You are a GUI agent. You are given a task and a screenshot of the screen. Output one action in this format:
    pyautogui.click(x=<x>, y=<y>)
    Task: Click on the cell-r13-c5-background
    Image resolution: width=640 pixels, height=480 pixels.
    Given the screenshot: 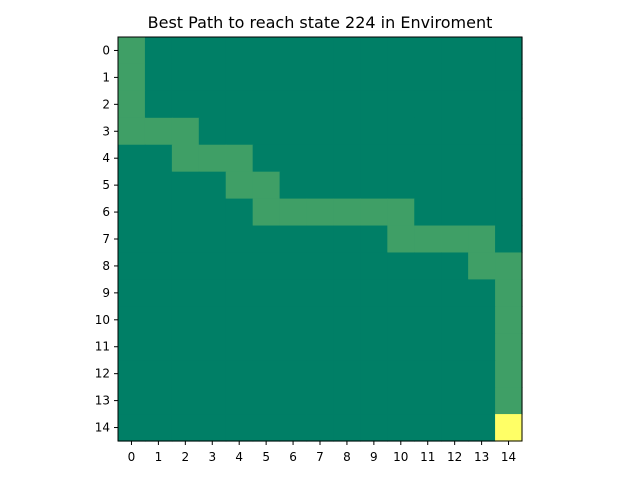 What is the action you would take?
    pyautogui.click(x=266, y=401)
    